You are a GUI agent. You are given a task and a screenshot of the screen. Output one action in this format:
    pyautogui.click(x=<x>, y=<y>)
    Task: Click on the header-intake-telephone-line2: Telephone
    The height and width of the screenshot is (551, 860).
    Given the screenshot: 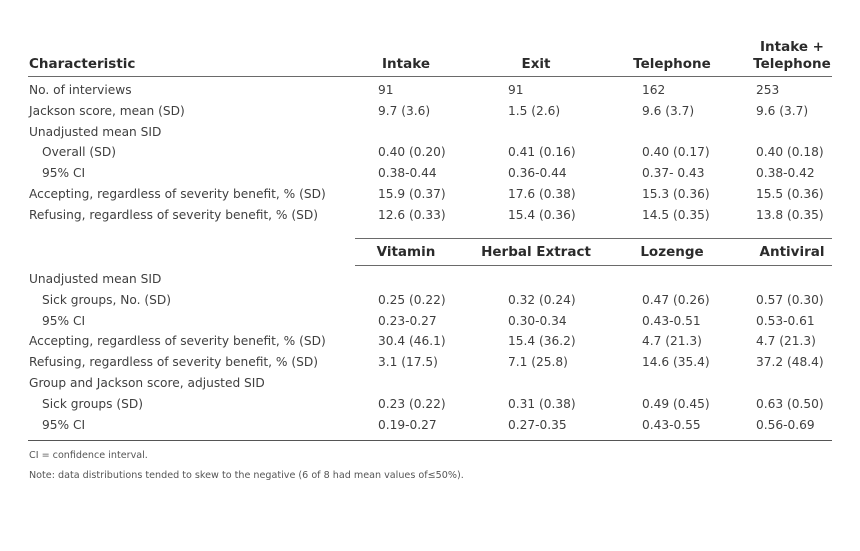 What is the action you would take?
    pyautogui.click(x=792, y=64)
    